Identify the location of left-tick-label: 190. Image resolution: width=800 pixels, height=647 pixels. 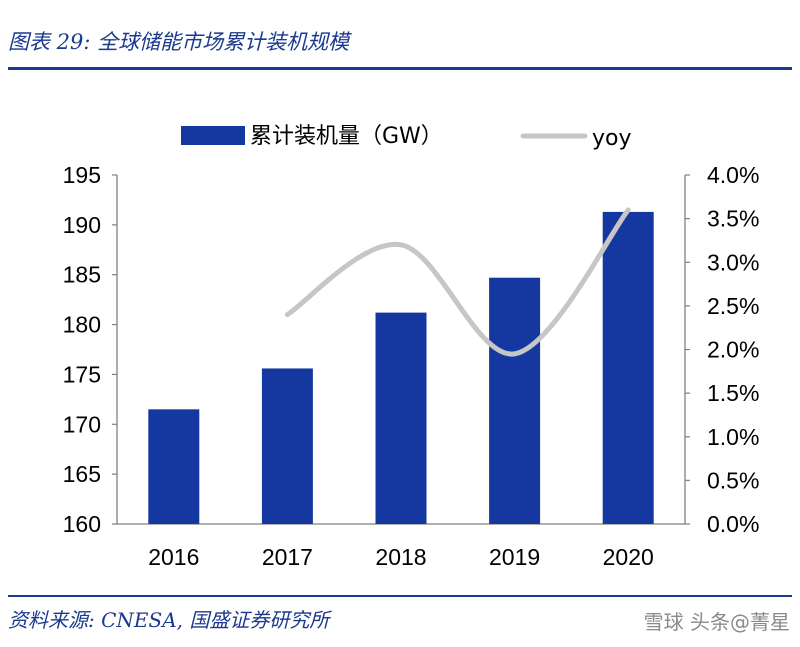
(82, 225).